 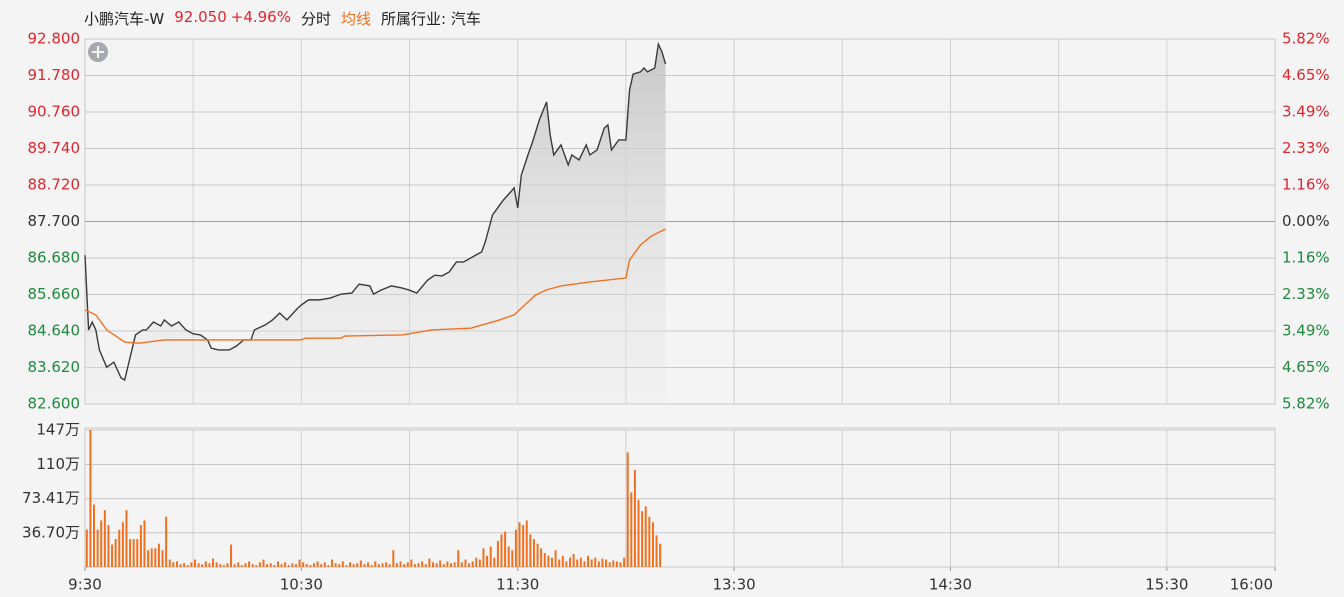 What do you see at coordinates (733, 585) in the screenshot?
I see `x-tick-label: 13:30` at bounding box center [733, 585].